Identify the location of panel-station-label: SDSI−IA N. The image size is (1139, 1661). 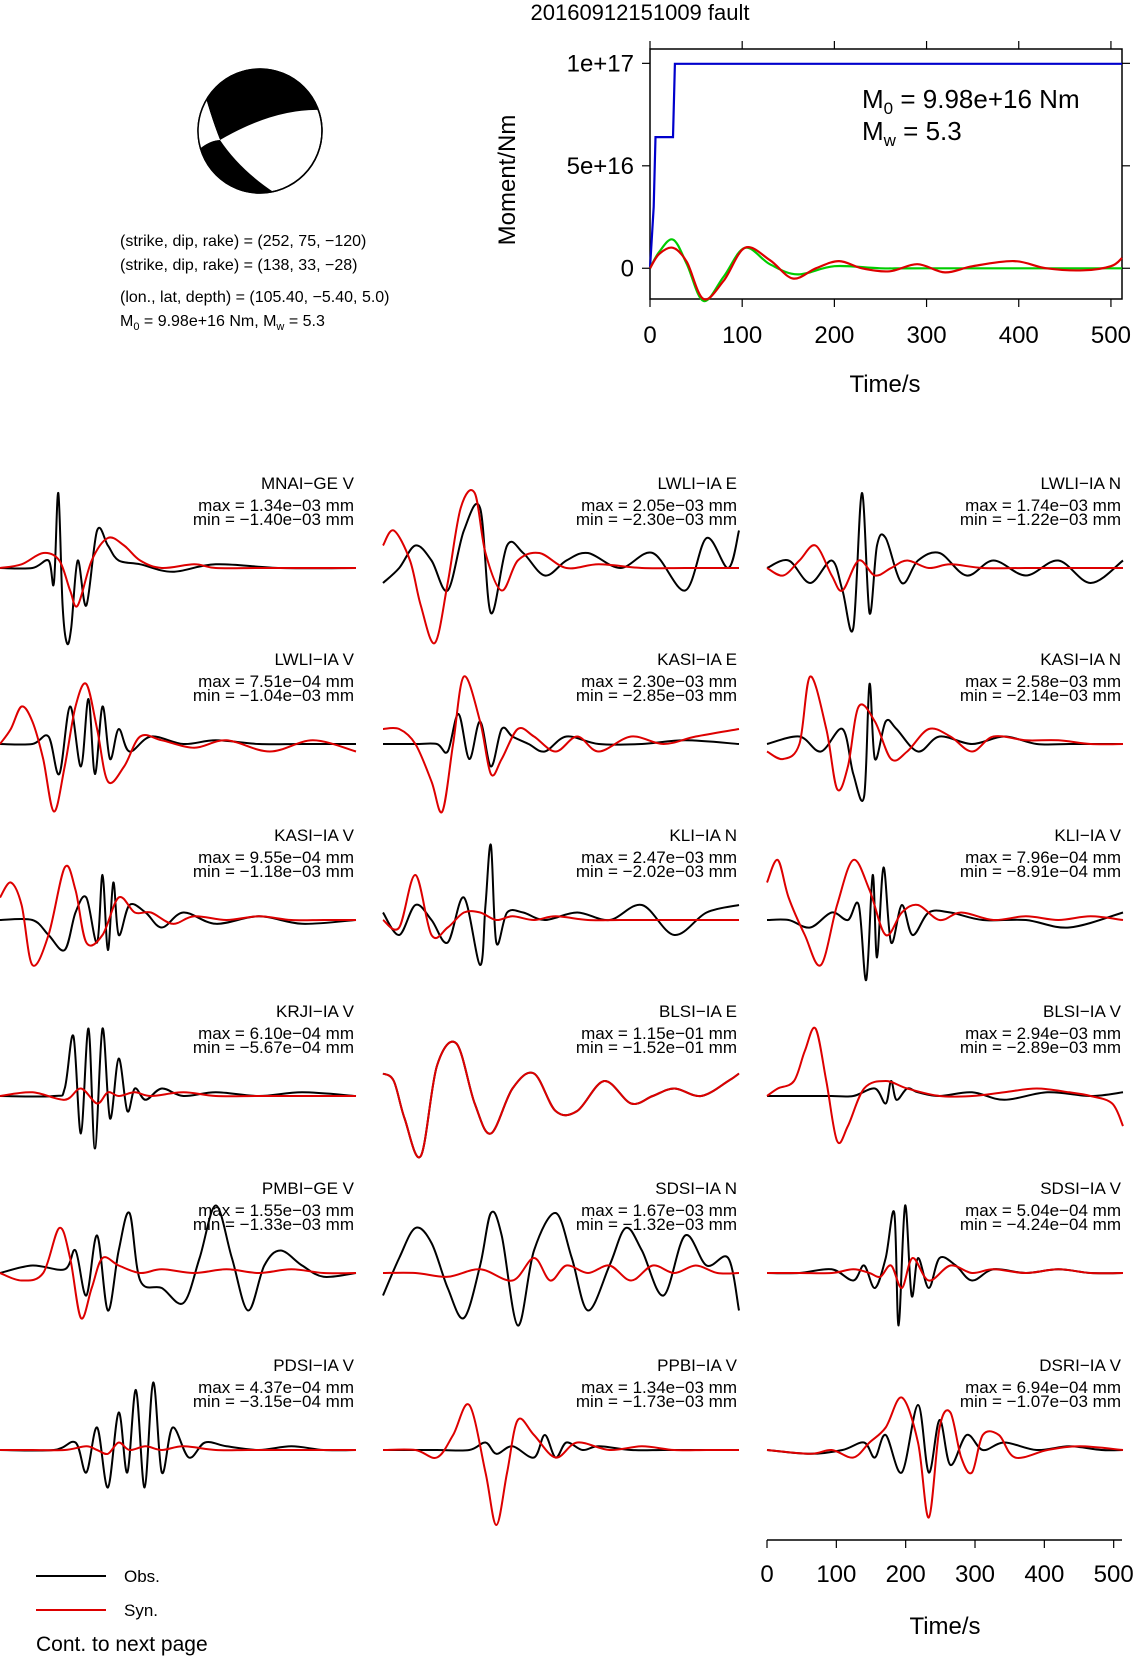
(696, 1188).